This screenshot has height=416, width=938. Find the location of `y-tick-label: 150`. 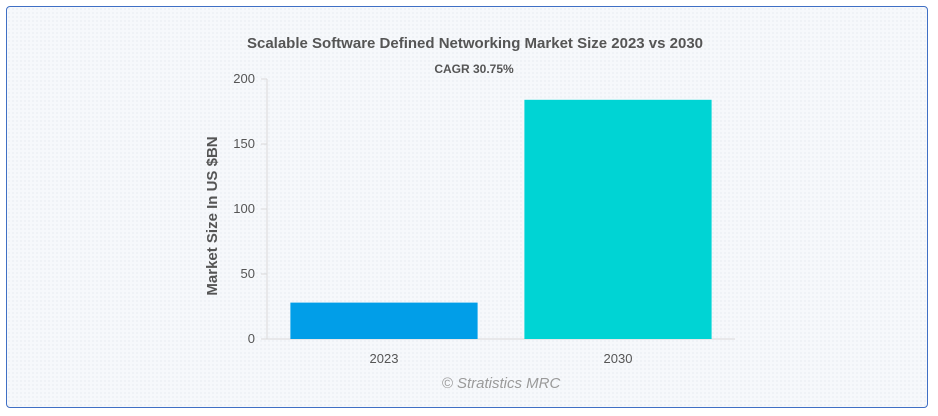

y-tick-label: 150 is located at coordinates (244, 143).